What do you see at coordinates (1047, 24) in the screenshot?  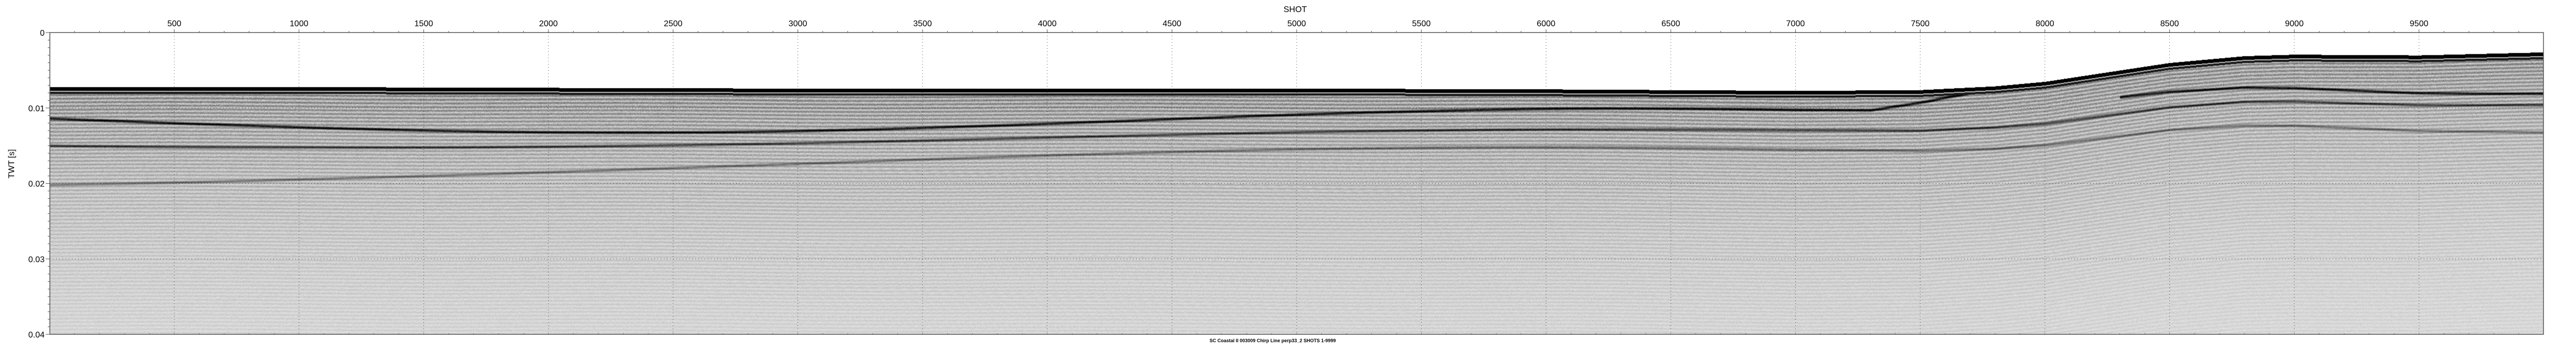 I see `x-tick-label: 4000` at bounding box center [1047, 24].